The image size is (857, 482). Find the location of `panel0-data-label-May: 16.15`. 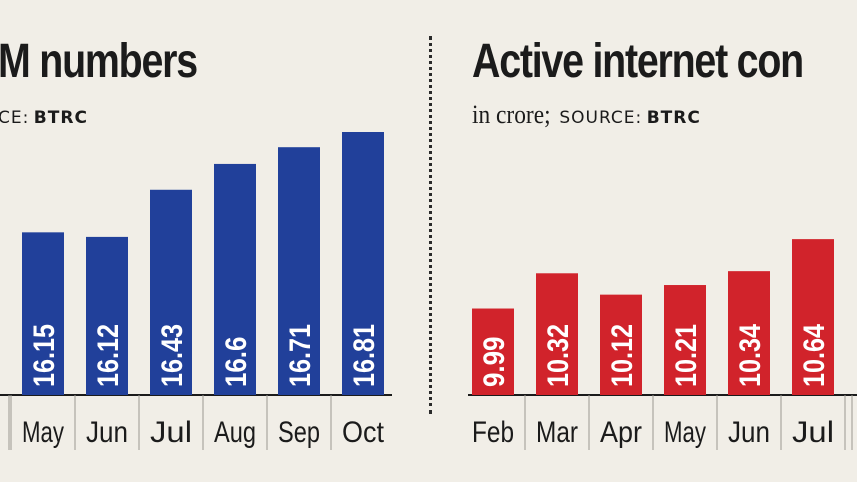

panel0-data-label-May: 16.15 is located at coordinates (44, 355).